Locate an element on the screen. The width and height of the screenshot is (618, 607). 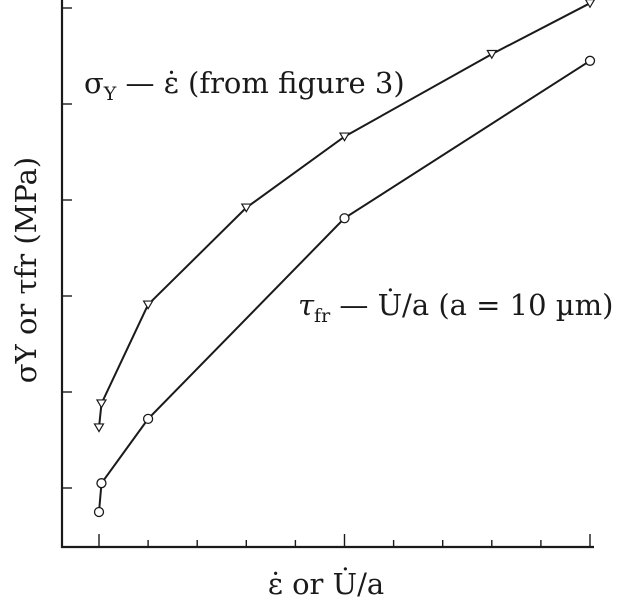
y-ticks is located at coordinates (67, 248).